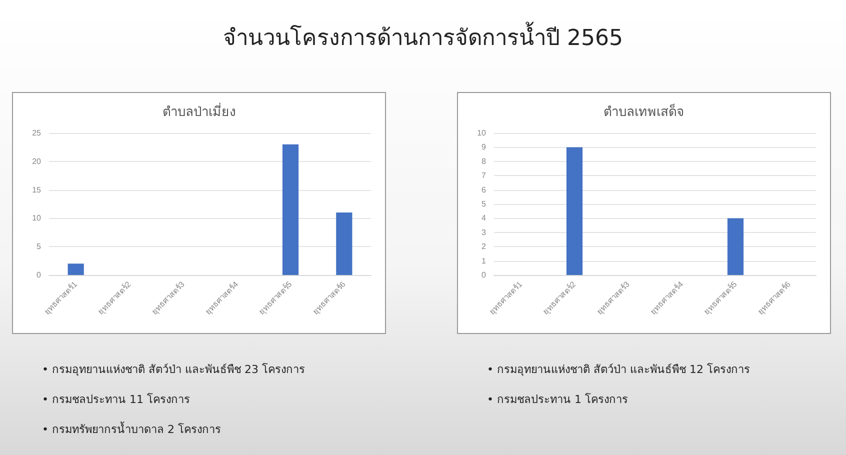 The height and width of the screenshot is (455, 846). Describe the element at coordinates (37, 189) in the screenshot. I see `y-tick-label: 15` at that location.